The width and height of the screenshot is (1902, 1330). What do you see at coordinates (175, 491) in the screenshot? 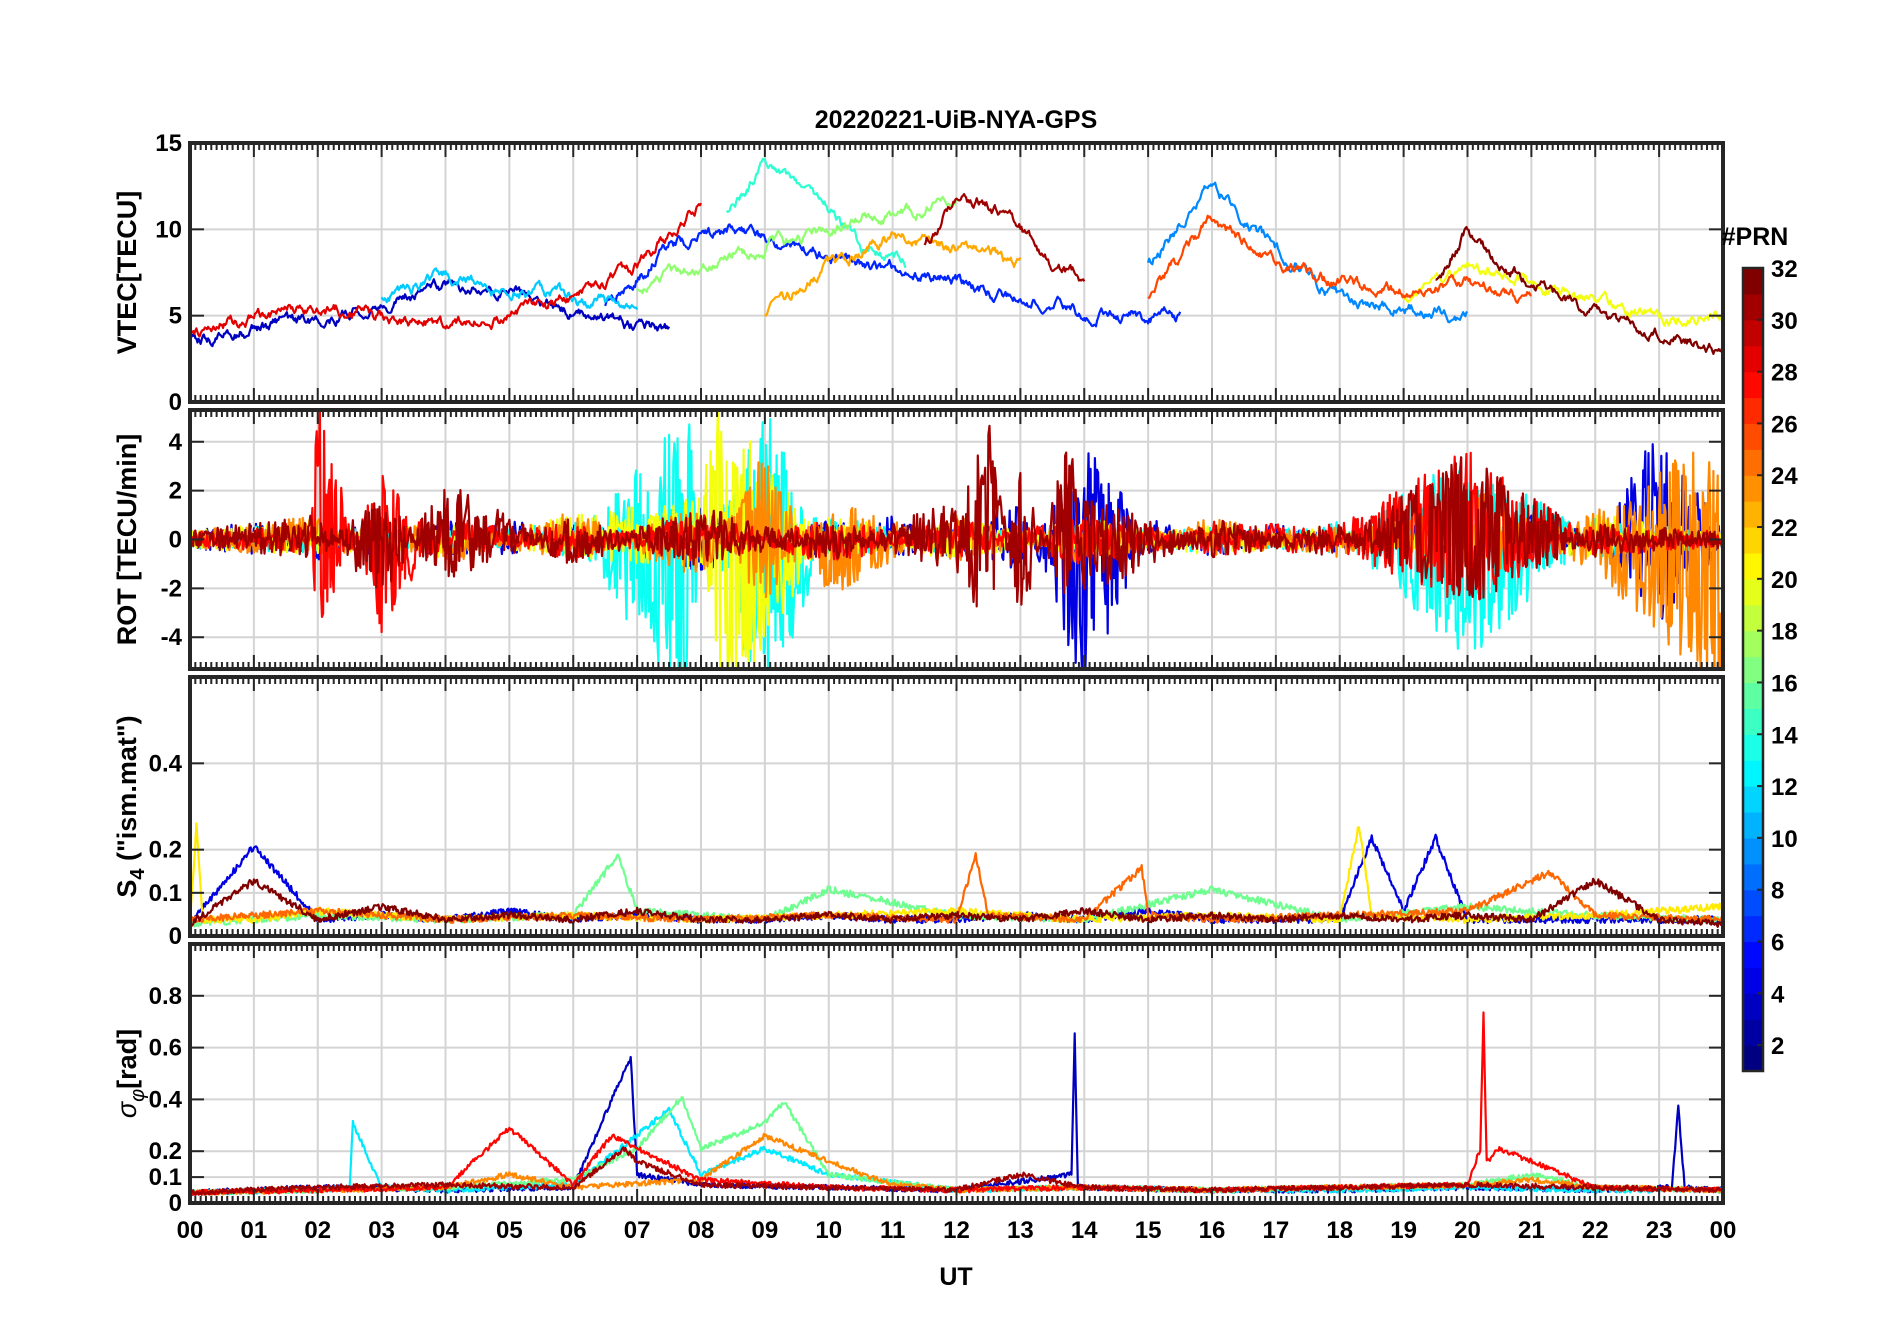
I see `y-tick-label: 2` at bounding box center [175, 491].